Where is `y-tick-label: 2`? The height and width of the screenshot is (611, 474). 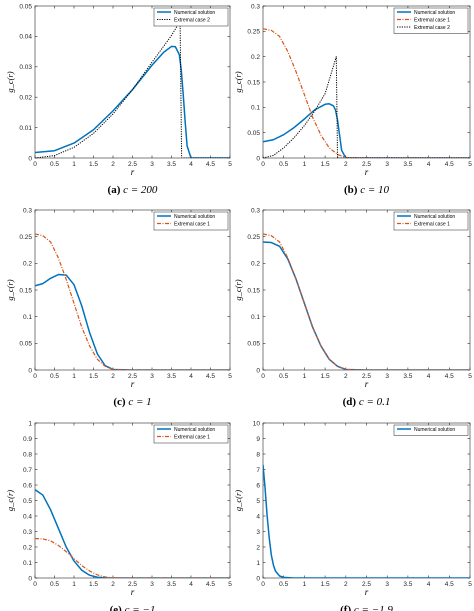
y-tick-label: 2 is located at coordinates (258, 547).